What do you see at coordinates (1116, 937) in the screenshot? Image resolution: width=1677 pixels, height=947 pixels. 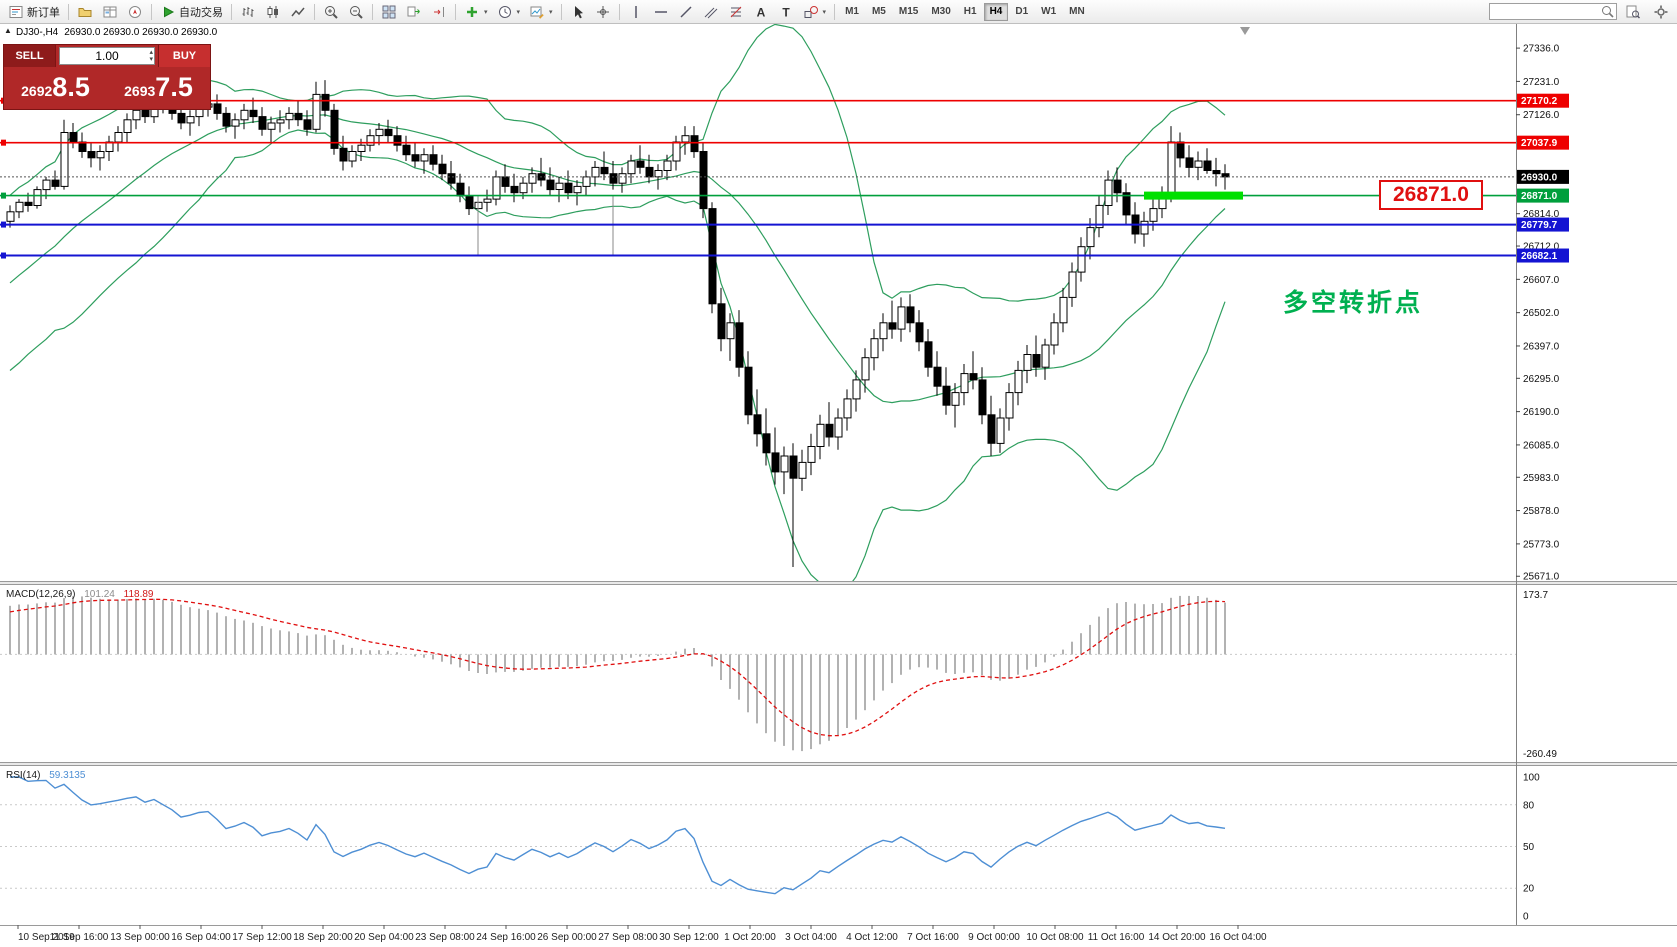 I see `svg-text: 11 Oct 16:00` at bounding box center [1116, 937].